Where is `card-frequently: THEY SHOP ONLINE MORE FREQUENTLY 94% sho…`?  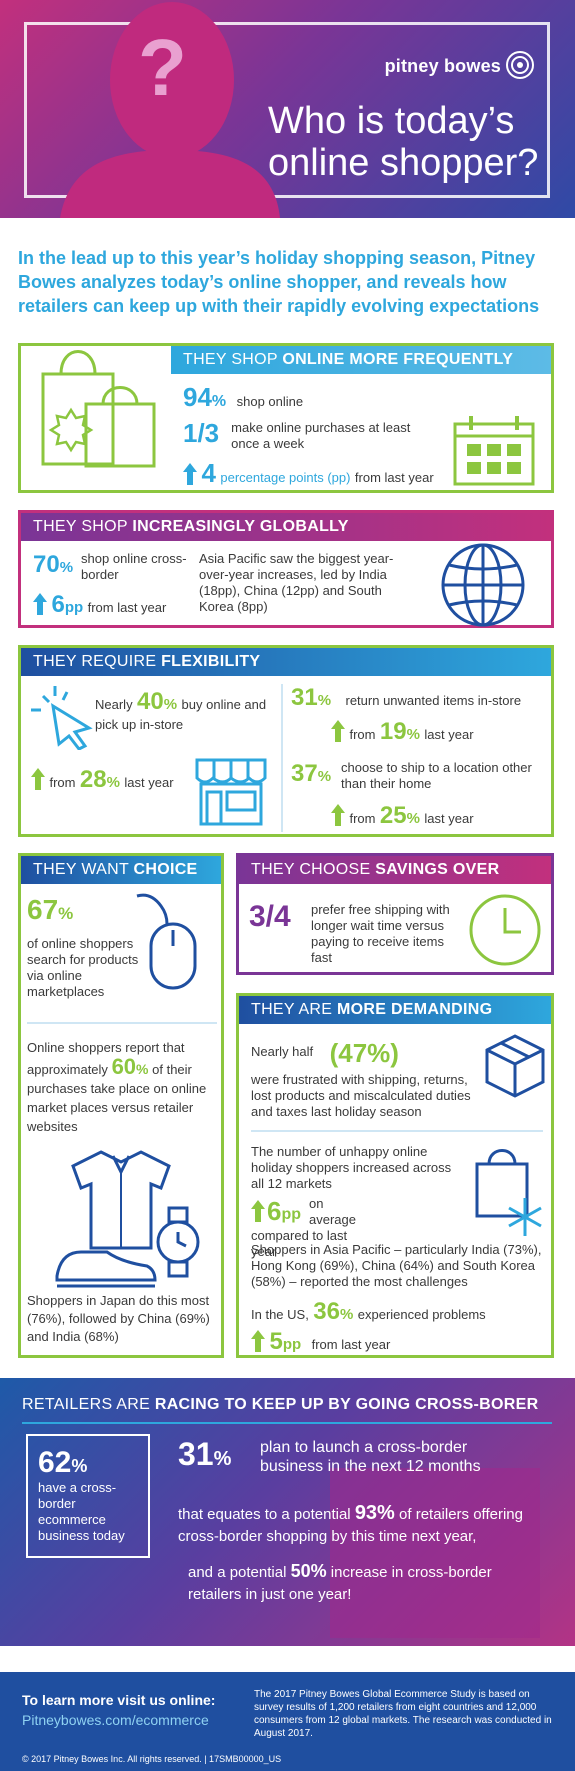
card-frequently: THEY SHOP ONLINE MORE FREQUENTLY 94% sho… is located at coordinates (286, 418).